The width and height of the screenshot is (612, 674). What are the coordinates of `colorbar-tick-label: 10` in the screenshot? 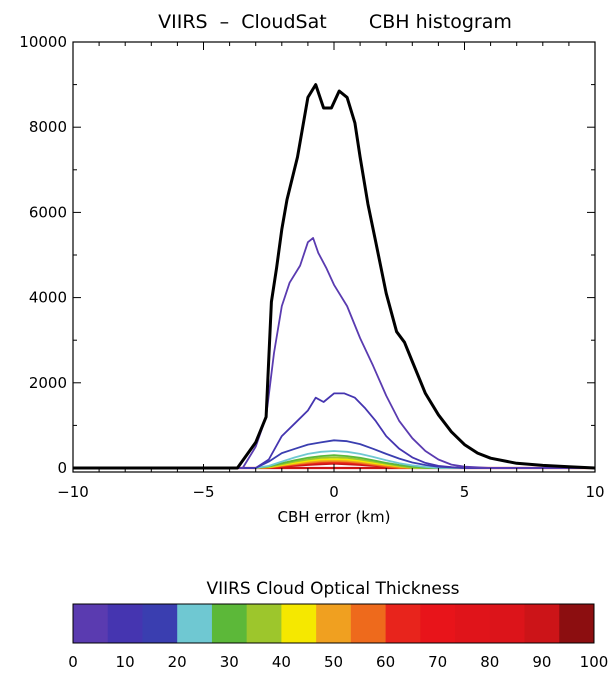 It's located at (125, 662).